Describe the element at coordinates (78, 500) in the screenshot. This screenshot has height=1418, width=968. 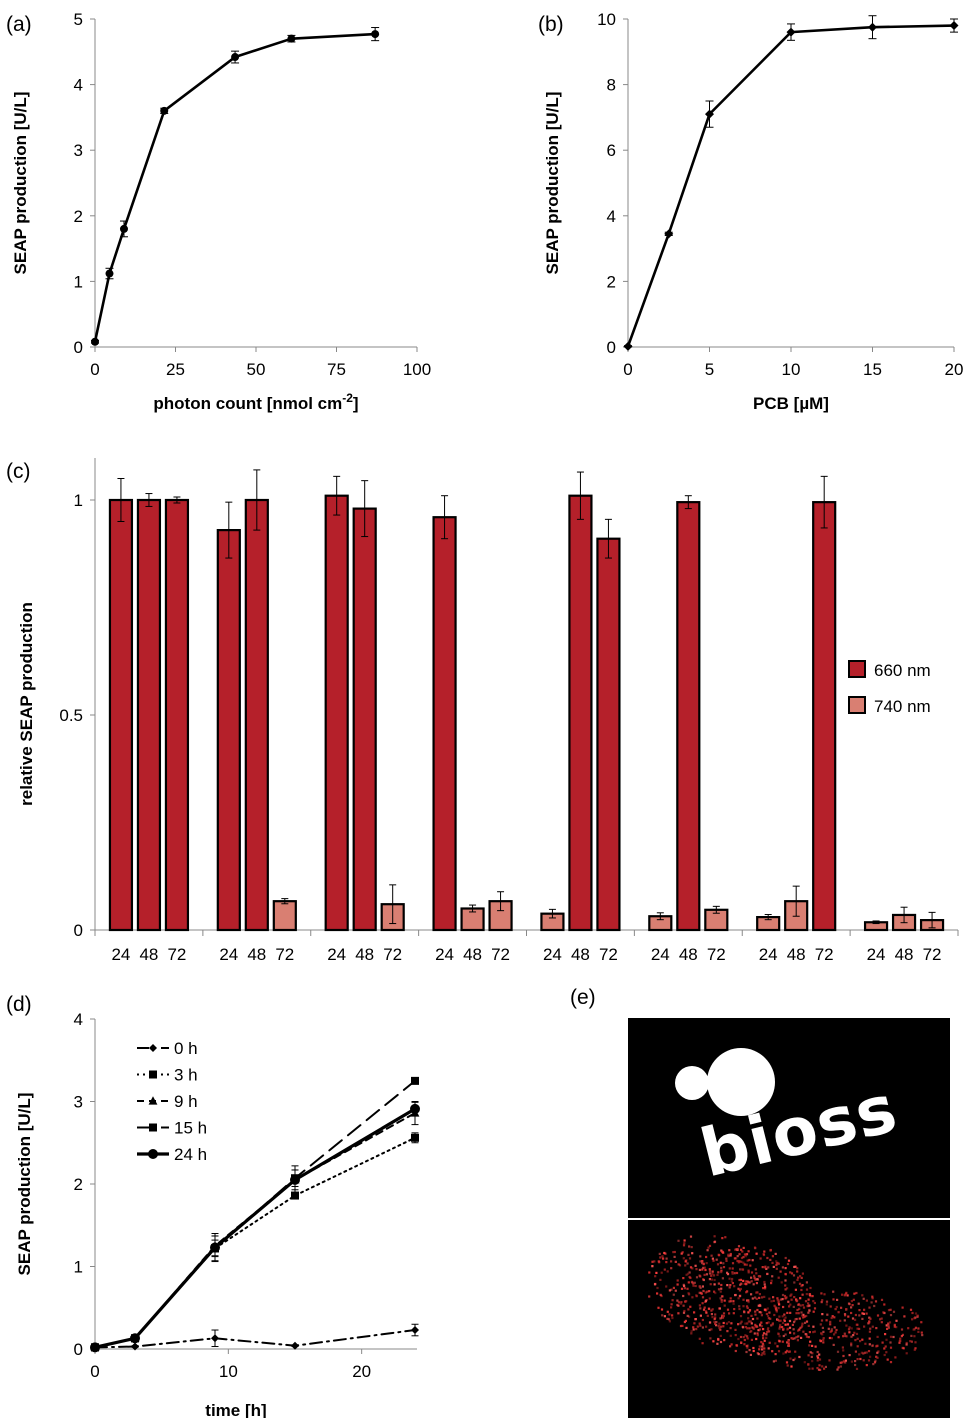
I see `y-tick-label: 1` at that location.